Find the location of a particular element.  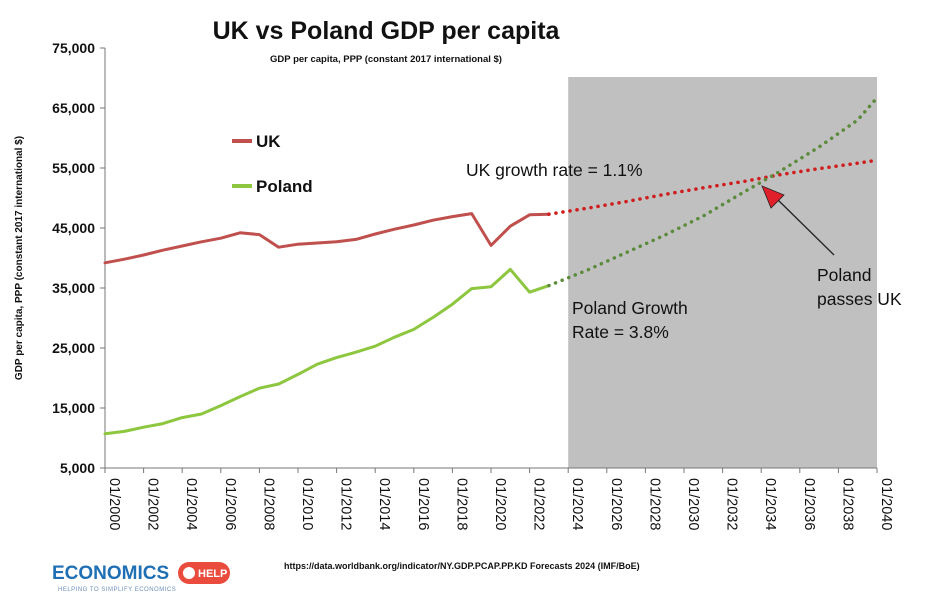

y-tick-label: 65,000 is located at coordinates (73, 108).